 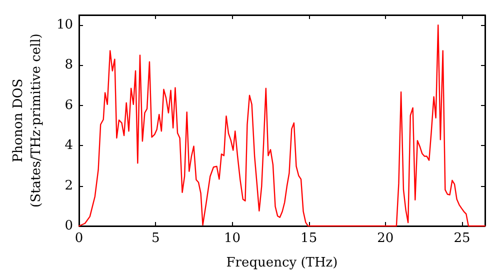 I want to click on x-tick-label: 10, so click(x=232, y=238).